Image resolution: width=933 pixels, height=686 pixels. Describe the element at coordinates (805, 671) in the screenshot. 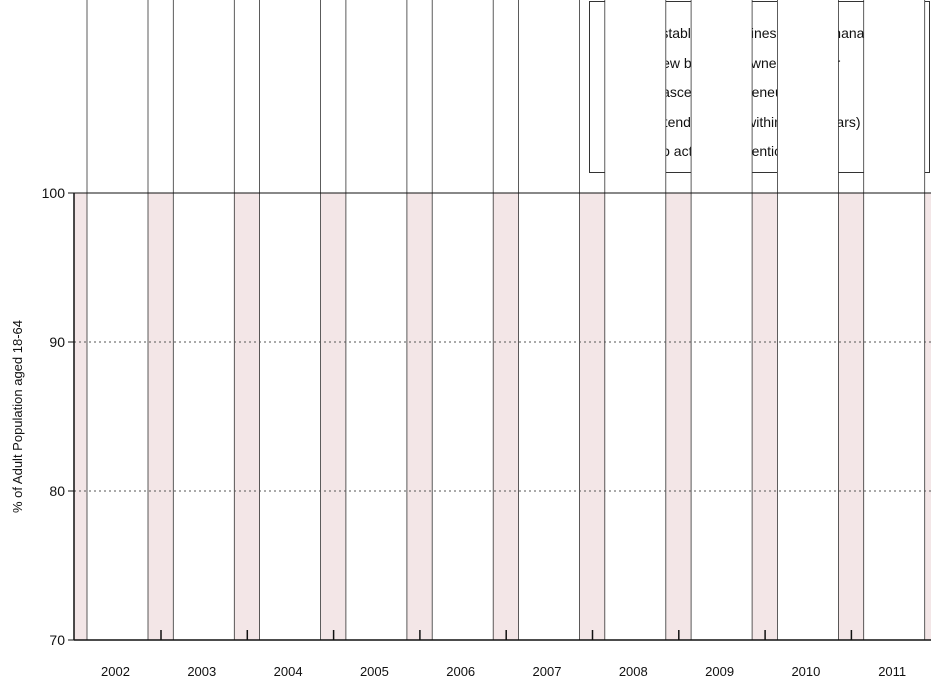

I see `x-tick-label-2010: 2010` at that location.